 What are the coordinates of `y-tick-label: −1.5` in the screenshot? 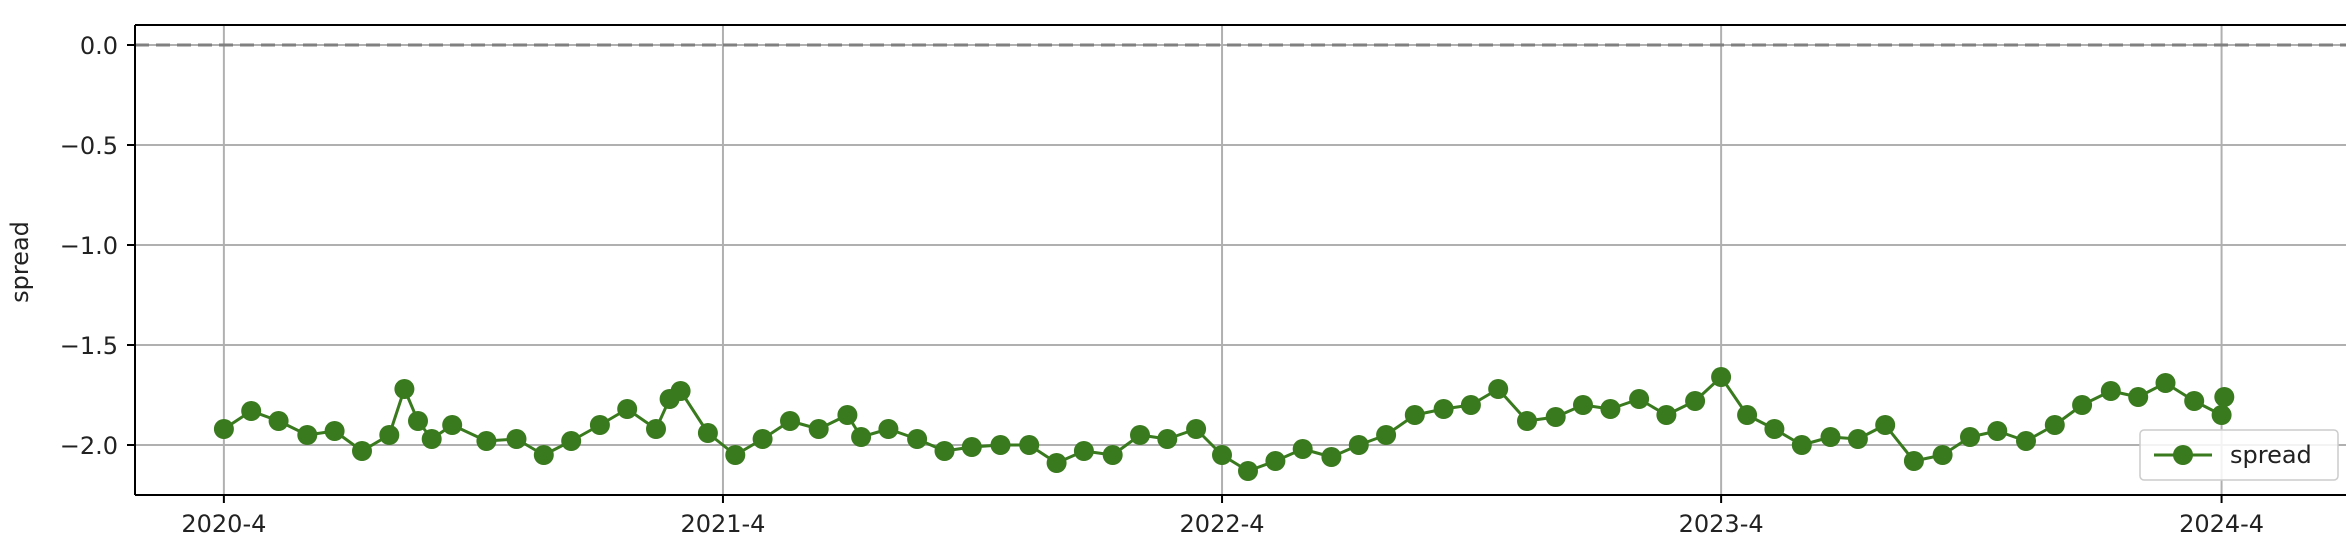 It's located at (89, 346).